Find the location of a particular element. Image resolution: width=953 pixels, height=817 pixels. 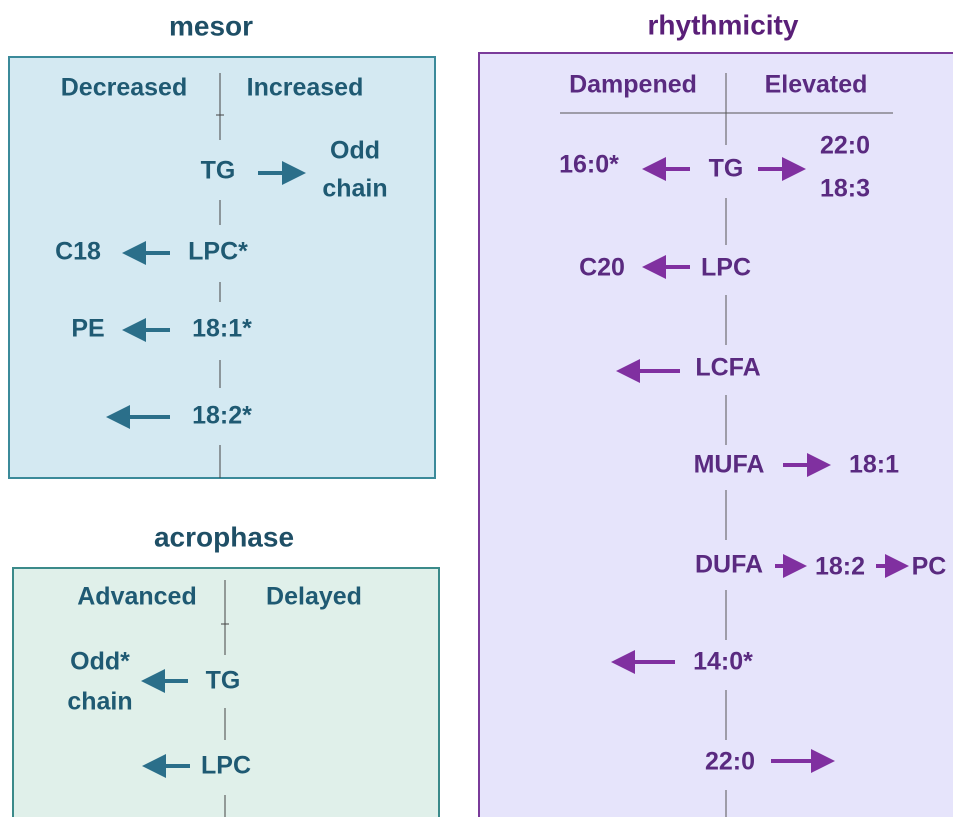

column-label: Elevated is located at coordinates (816, 85).